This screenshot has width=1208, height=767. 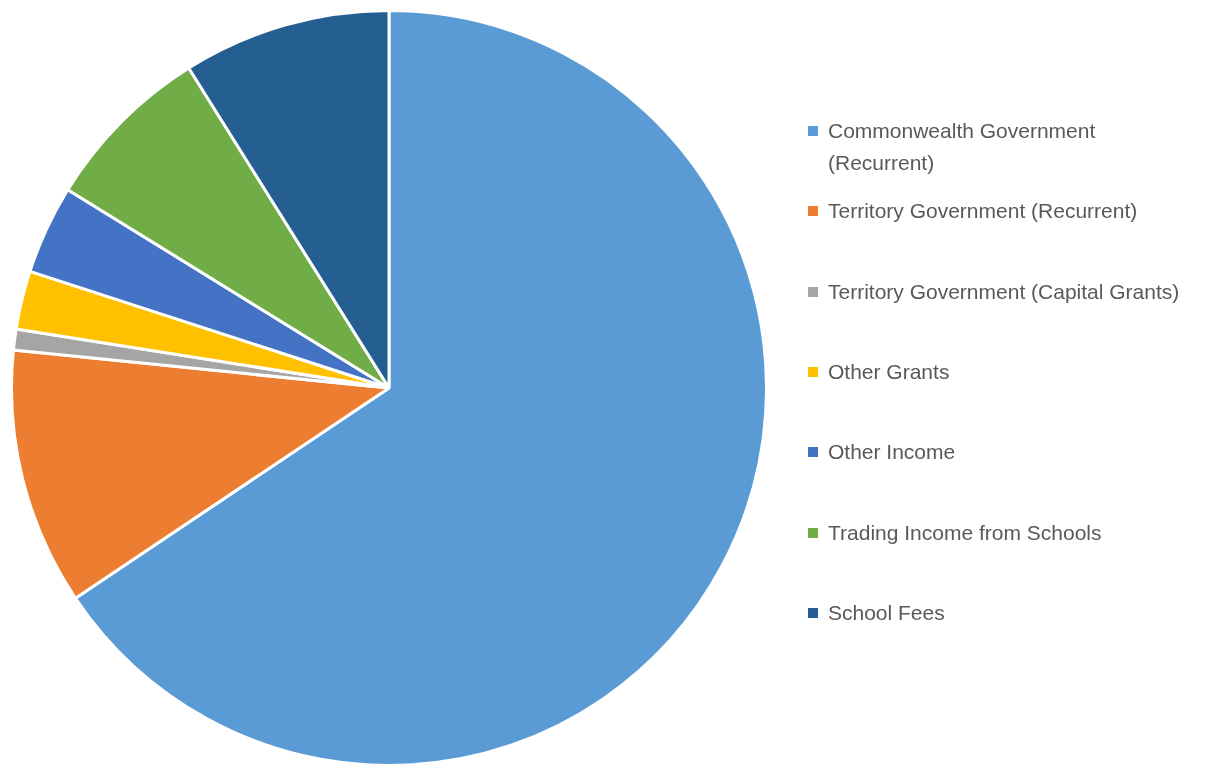 I want to click on legend-label: Territory Government (Capital Grants), so click(x=1004, y=291).